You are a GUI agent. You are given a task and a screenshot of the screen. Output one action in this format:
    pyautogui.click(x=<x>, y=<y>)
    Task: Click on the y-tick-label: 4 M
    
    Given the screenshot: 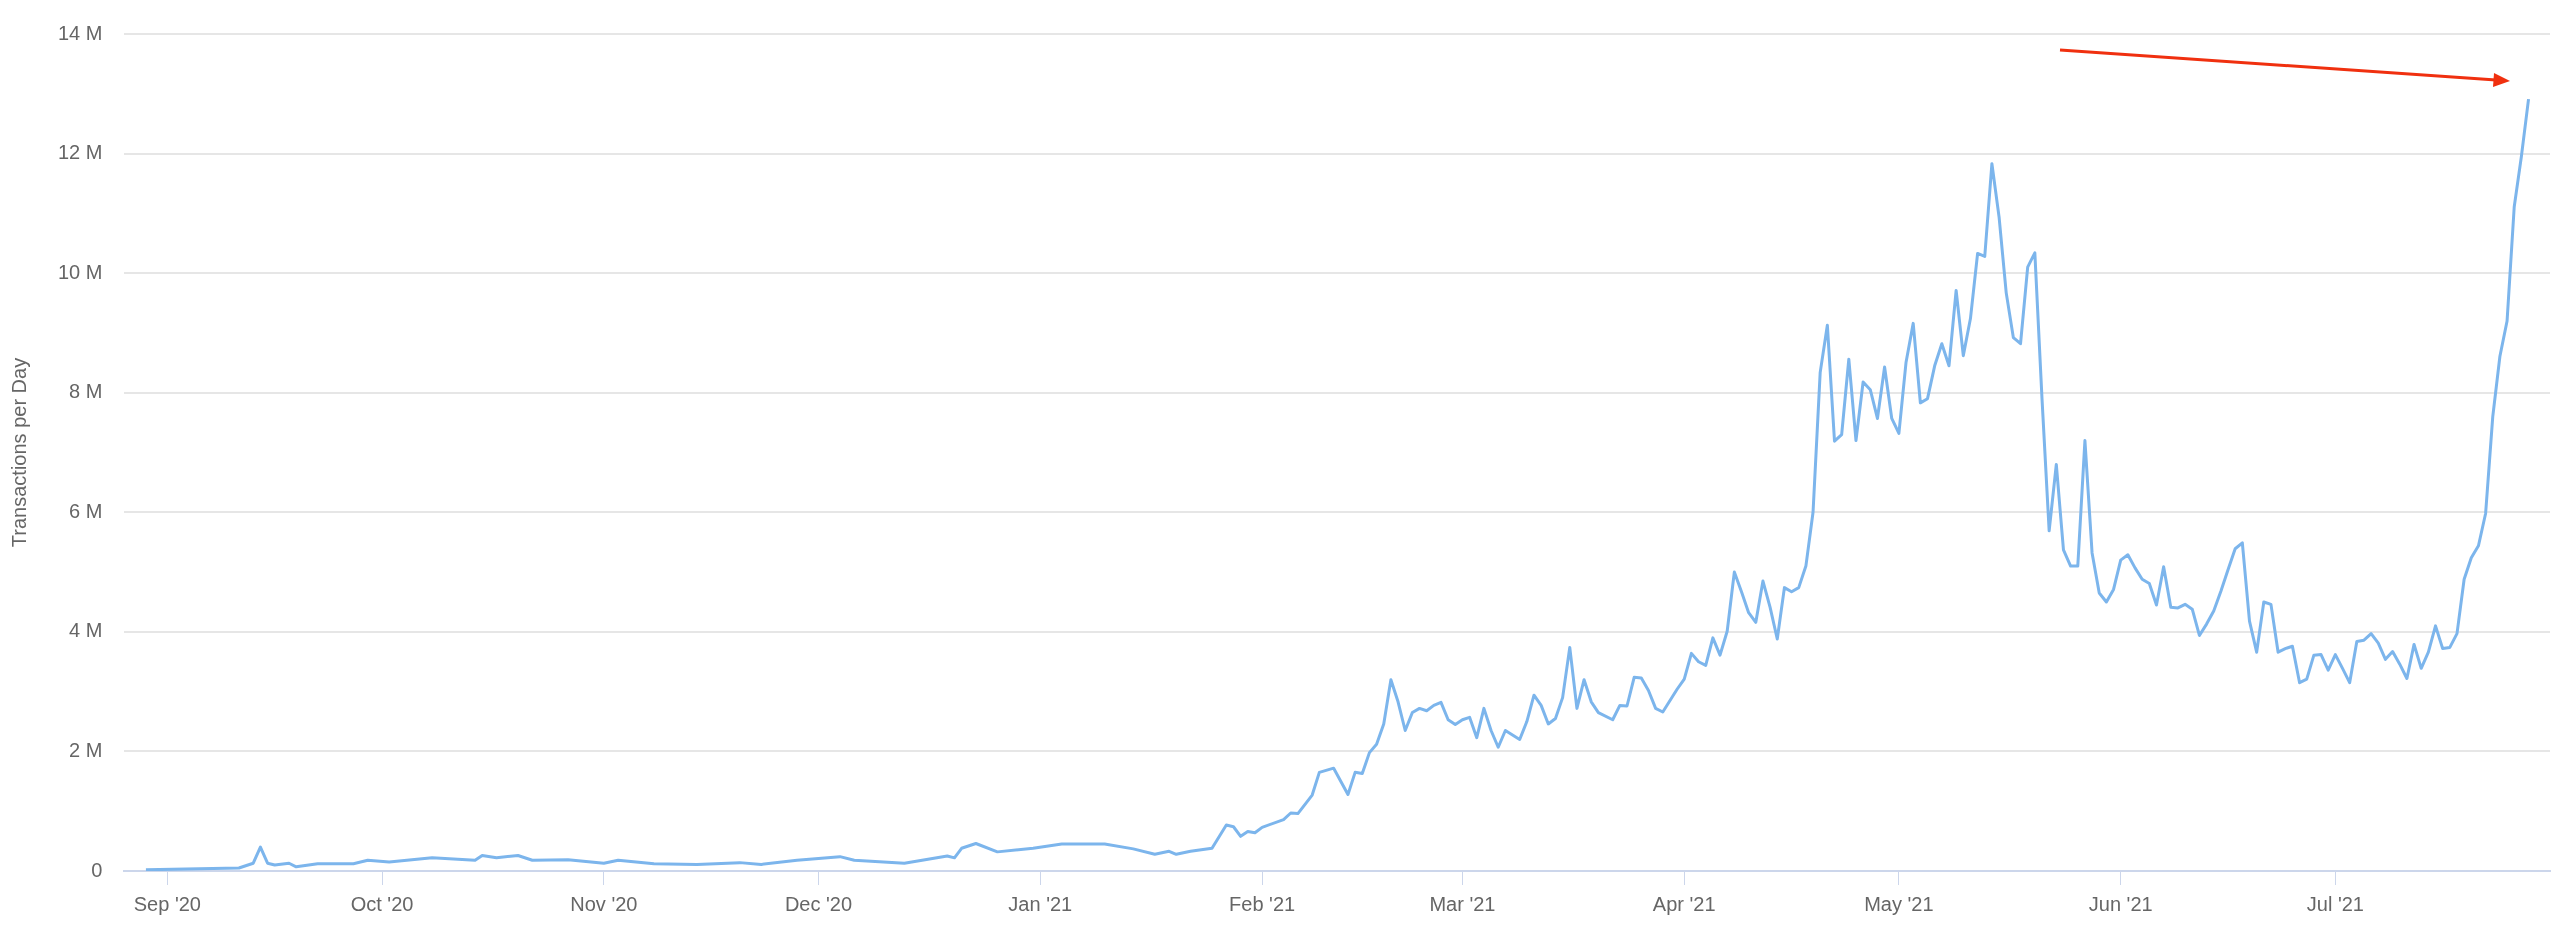 What is the action you would take?
    pyautogui.click(x=86, y=630)
    